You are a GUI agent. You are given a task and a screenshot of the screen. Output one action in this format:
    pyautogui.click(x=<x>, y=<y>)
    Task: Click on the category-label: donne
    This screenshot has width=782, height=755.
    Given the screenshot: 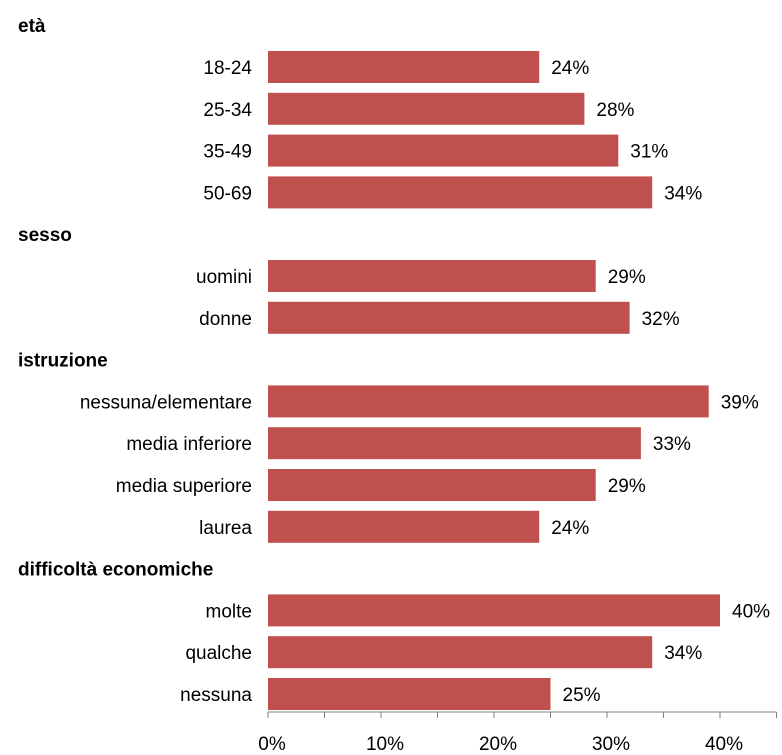 What is the action you would take?
    pyautogui.click(x=225, y=319)
    